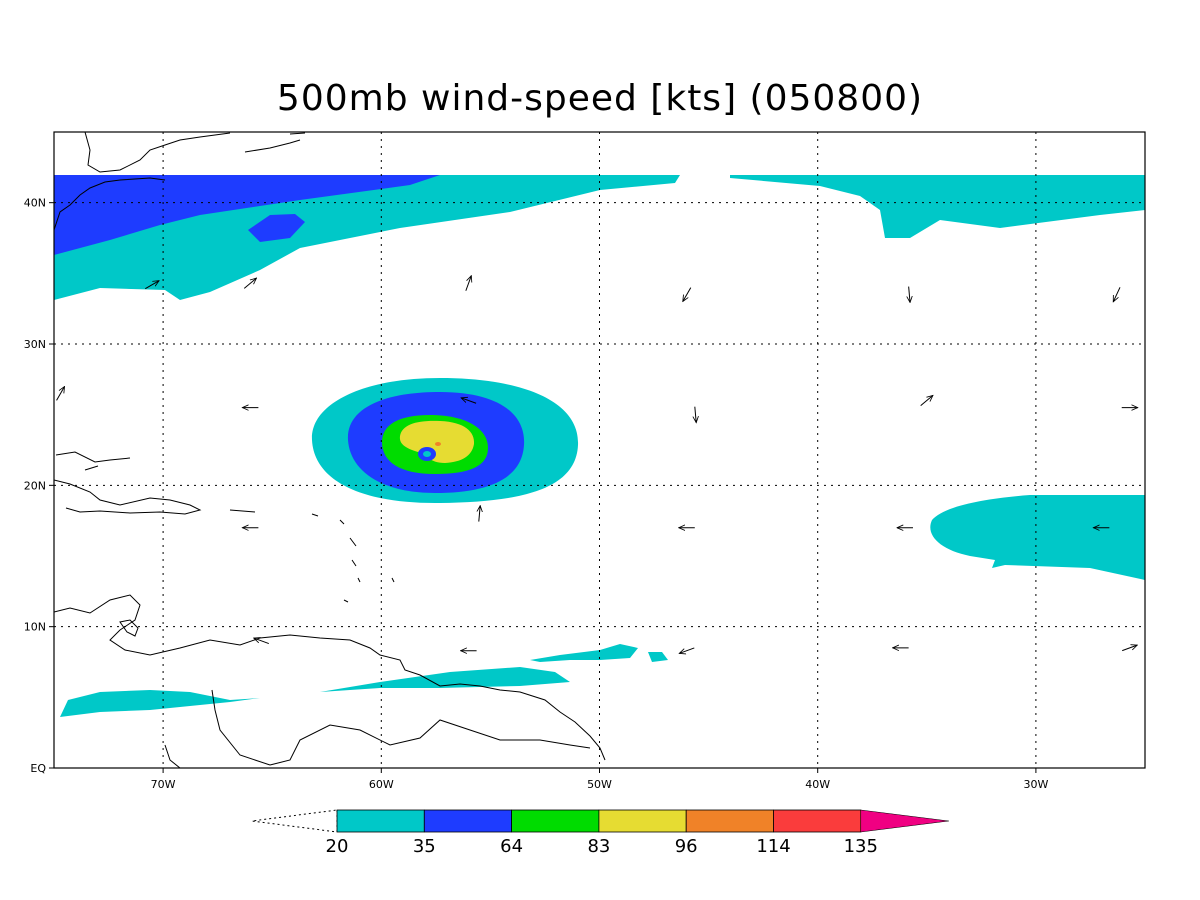 The image size is (1200, 900). What do you see at coordinates (337, 846) in the screenshot?
I see `colorbar-label: 20` at bounding box center [337, 846].